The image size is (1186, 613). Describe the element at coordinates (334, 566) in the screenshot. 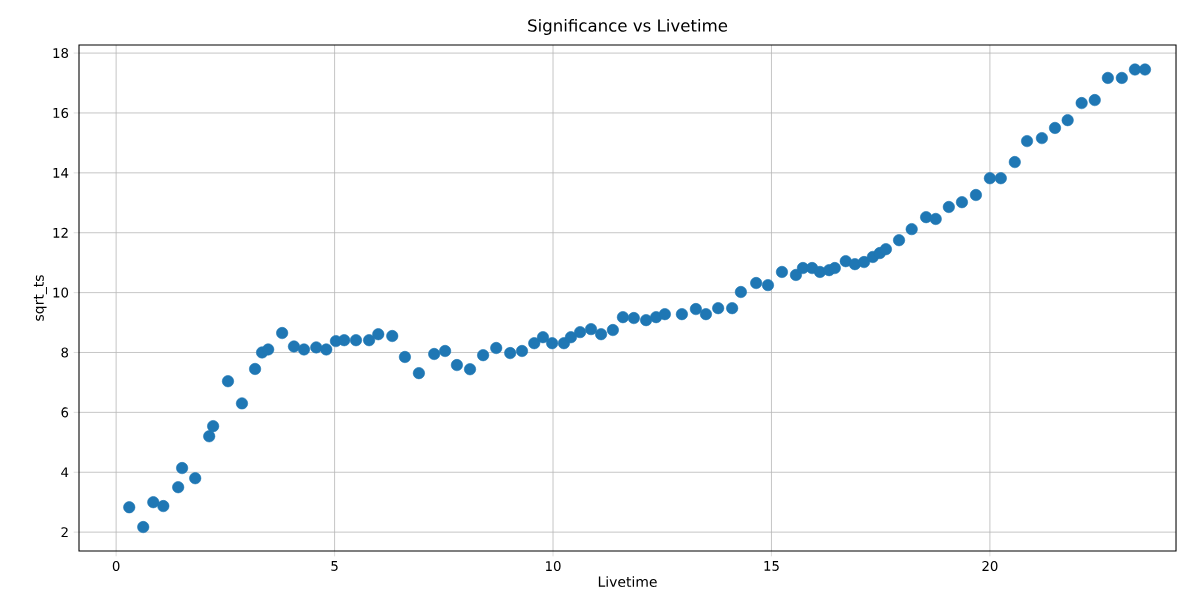

I see `x-tick-label: 5` at that location.